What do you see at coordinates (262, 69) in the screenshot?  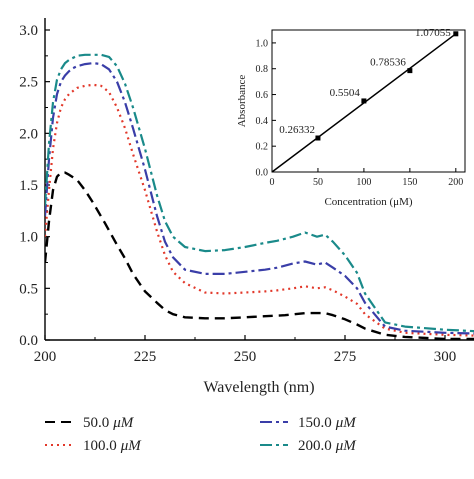 I see `inset-y-tick-label: 0.8` at bounding box center [262, 69].